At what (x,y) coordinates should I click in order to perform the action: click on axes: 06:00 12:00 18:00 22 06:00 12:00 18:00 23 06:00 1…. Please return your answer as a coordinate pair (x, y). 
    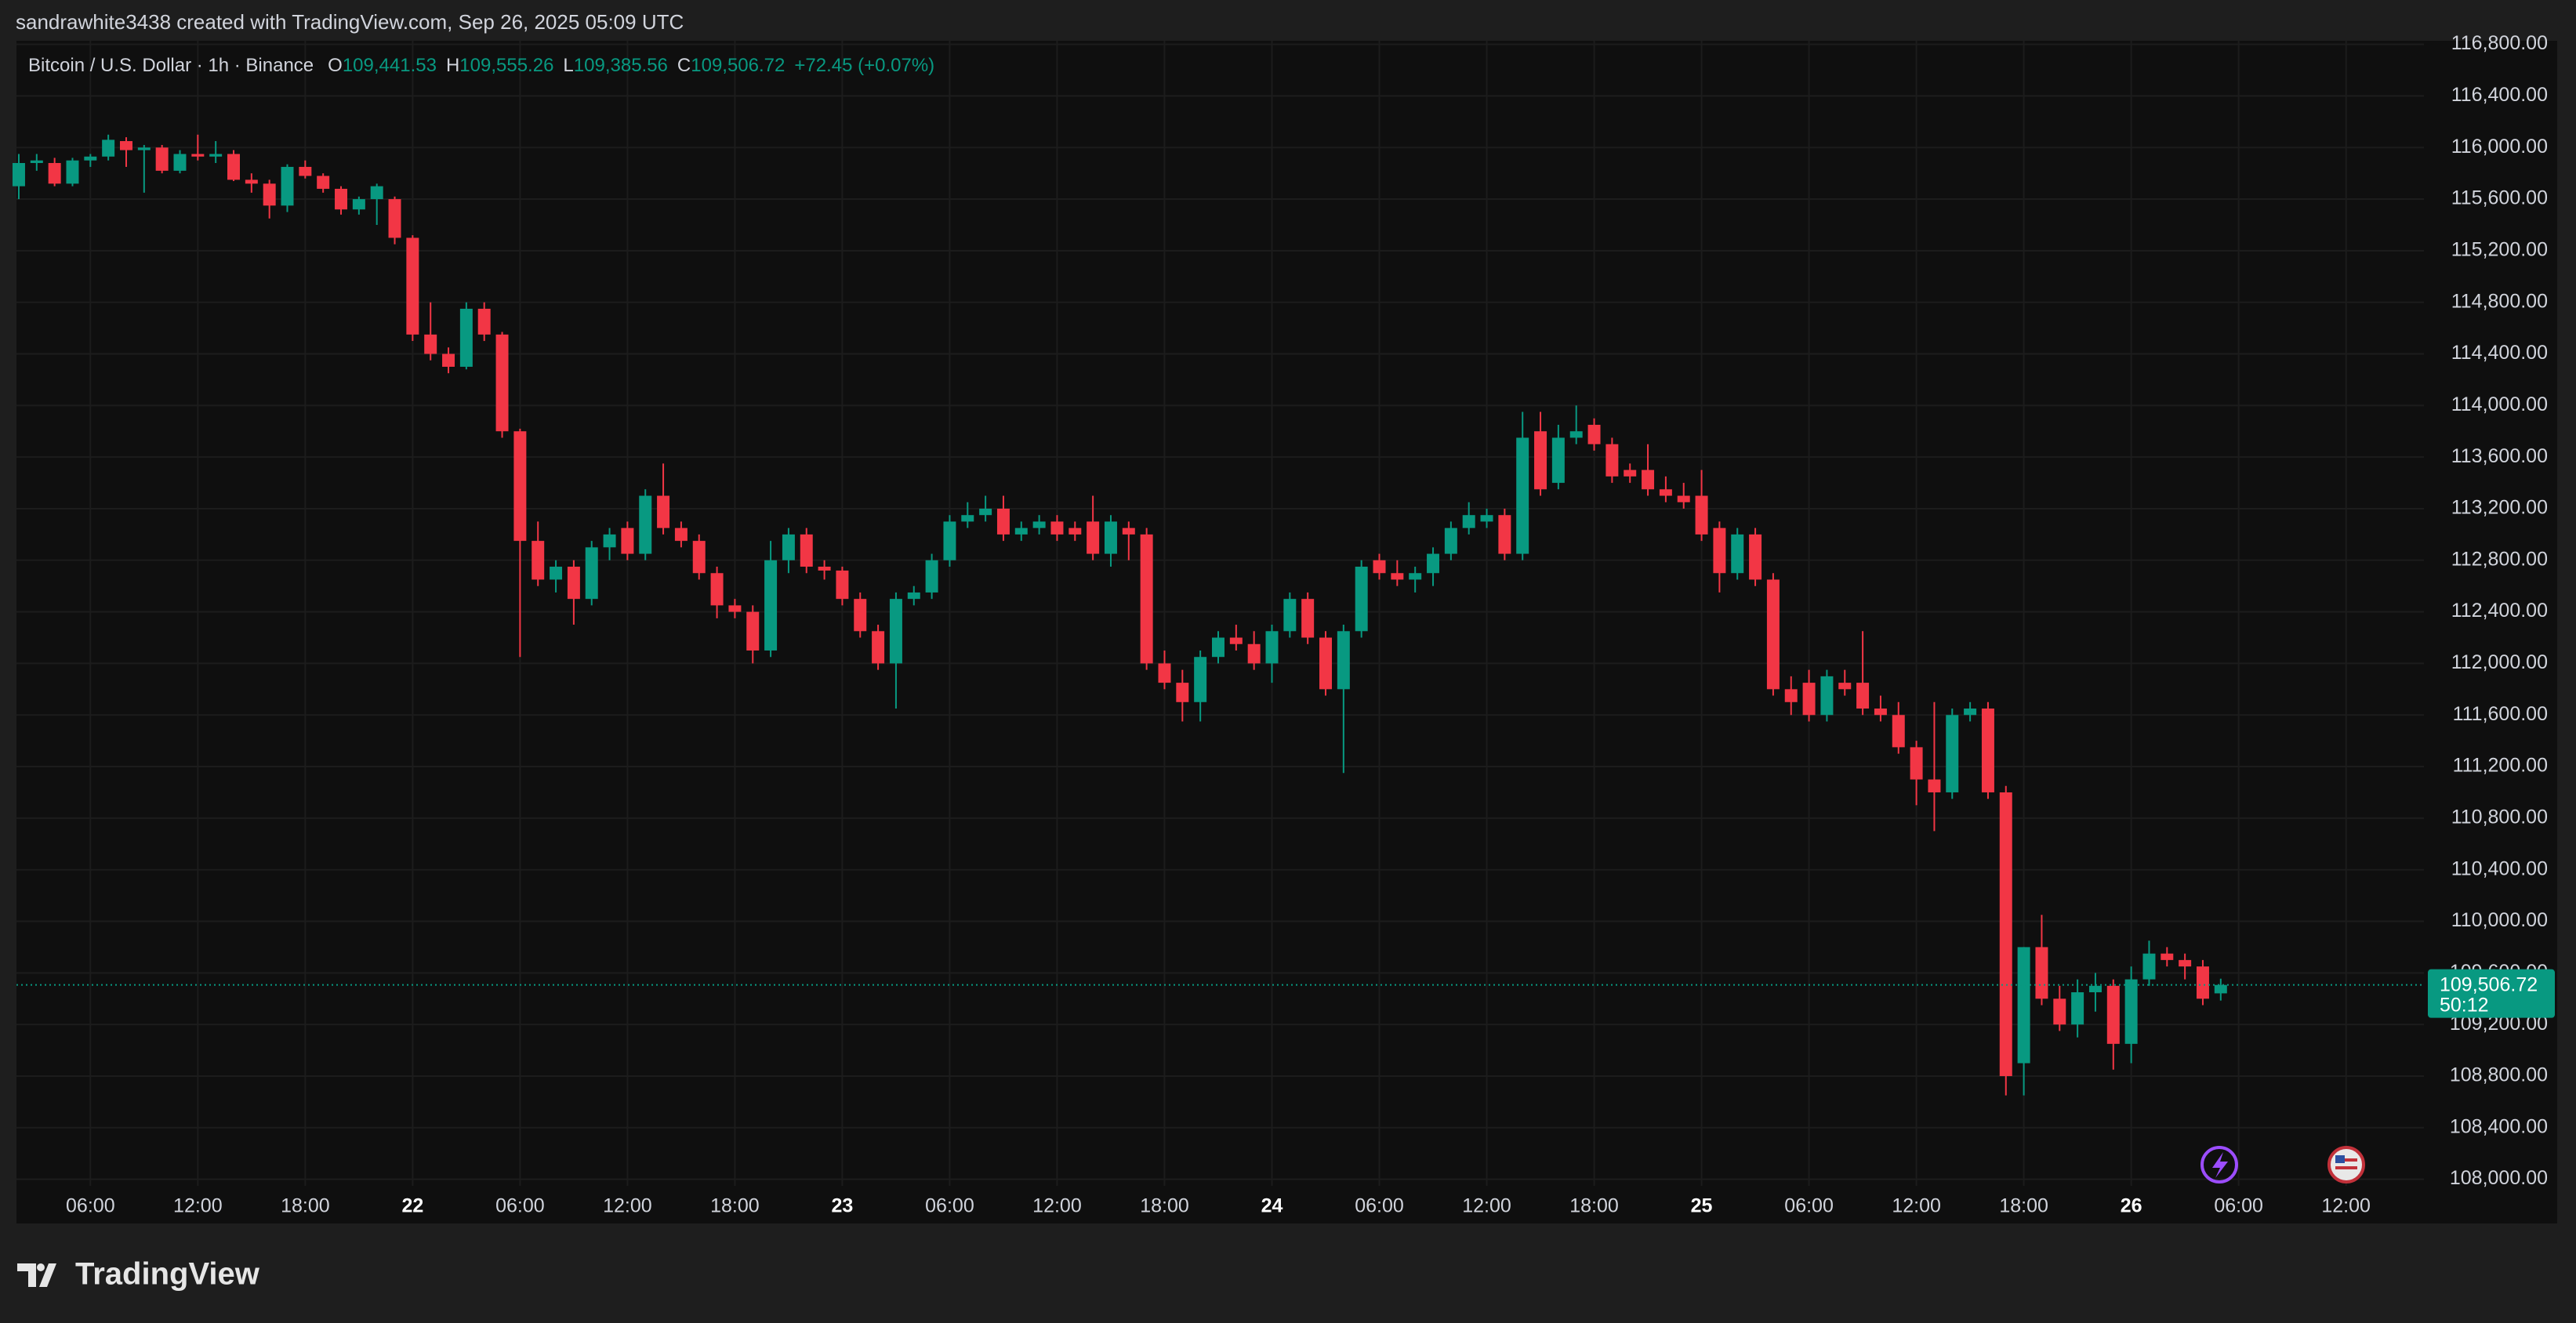
    Looking at the image, I should click on (1218, 1206).